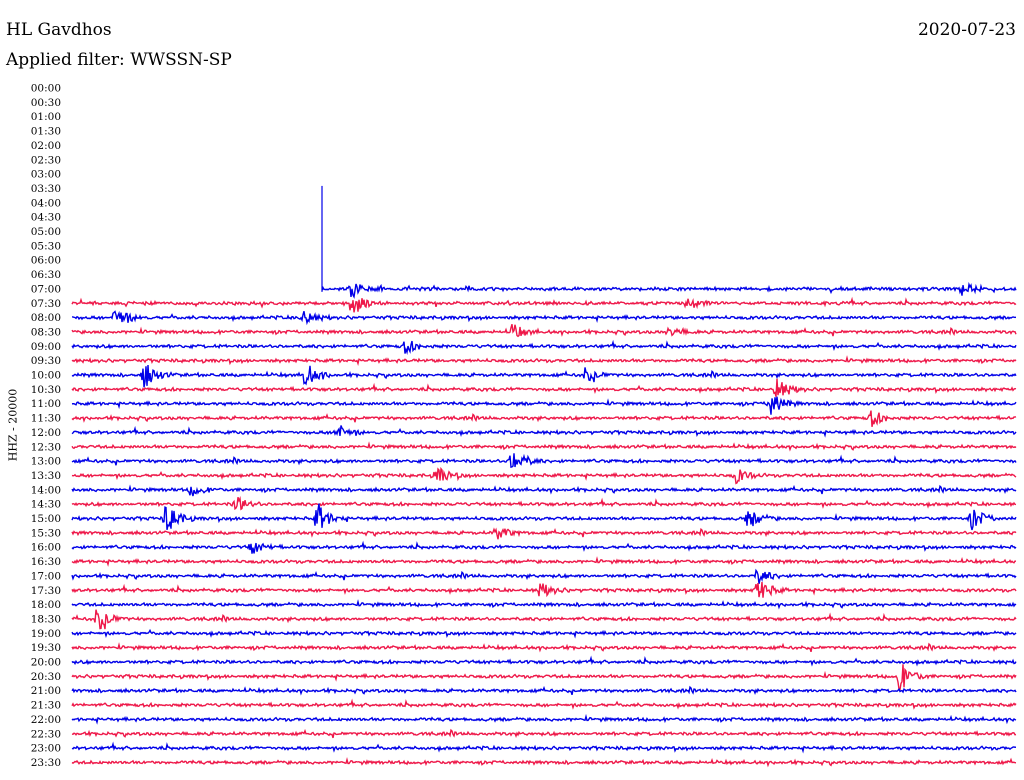  Describe the element at coordinates (46, 663) in the screenshot. I see `row-time-label: 20:00` at that location.